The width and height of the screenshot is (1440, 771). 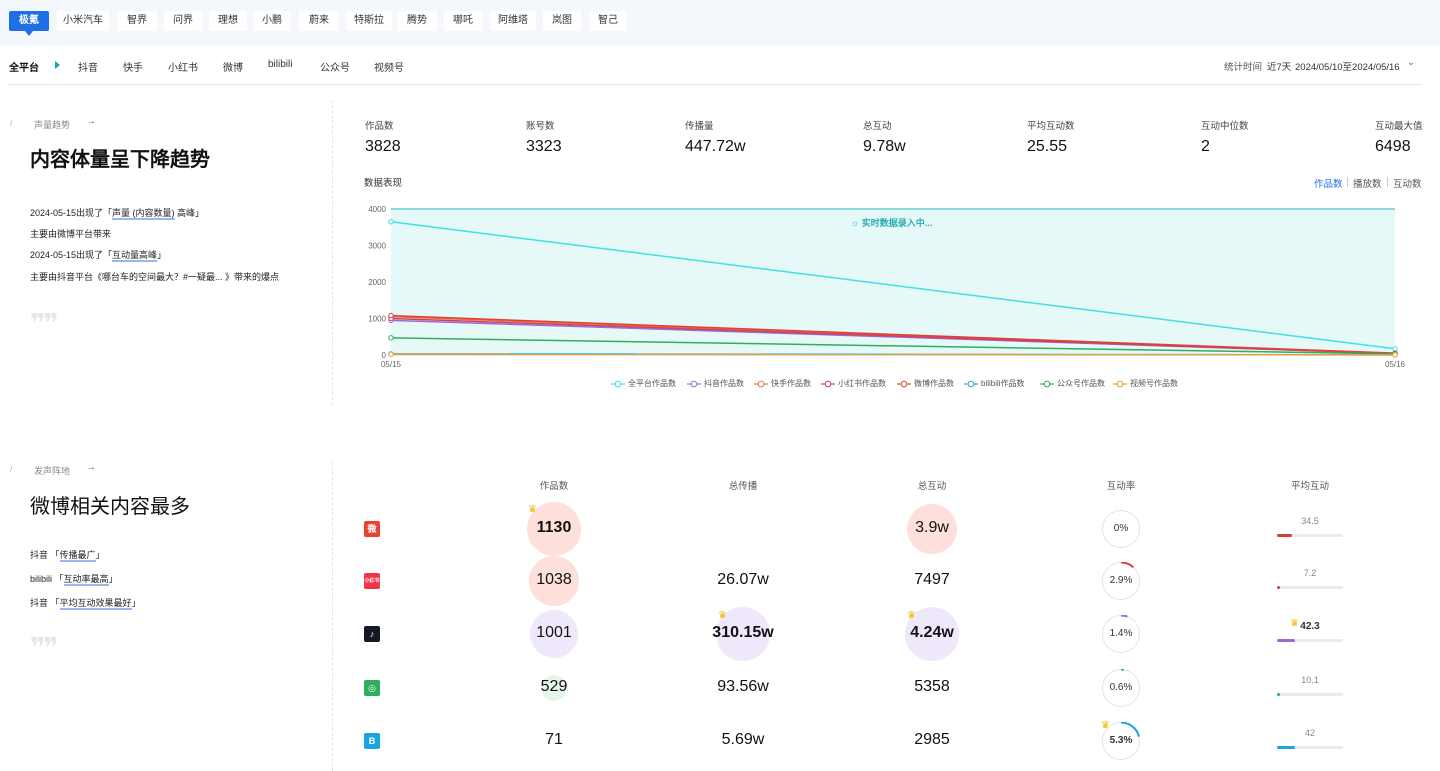 I want to click on note-text: 2024-05-15出现了「, so click(x=71, y=213).